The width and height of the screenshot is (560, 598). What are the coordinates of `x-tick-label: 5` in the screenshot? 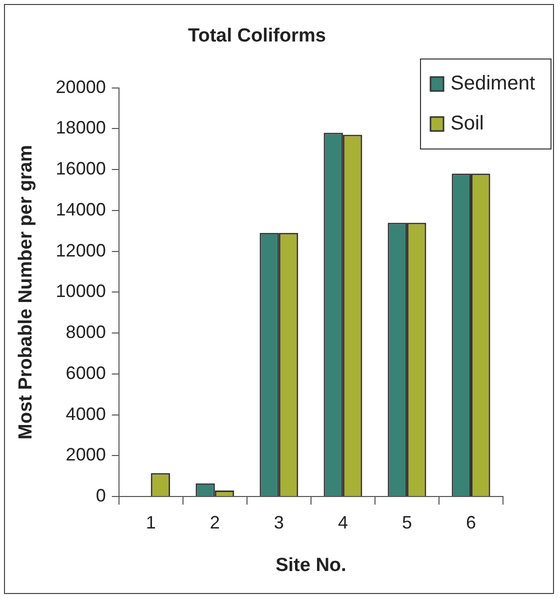 It's located at (407, 522).